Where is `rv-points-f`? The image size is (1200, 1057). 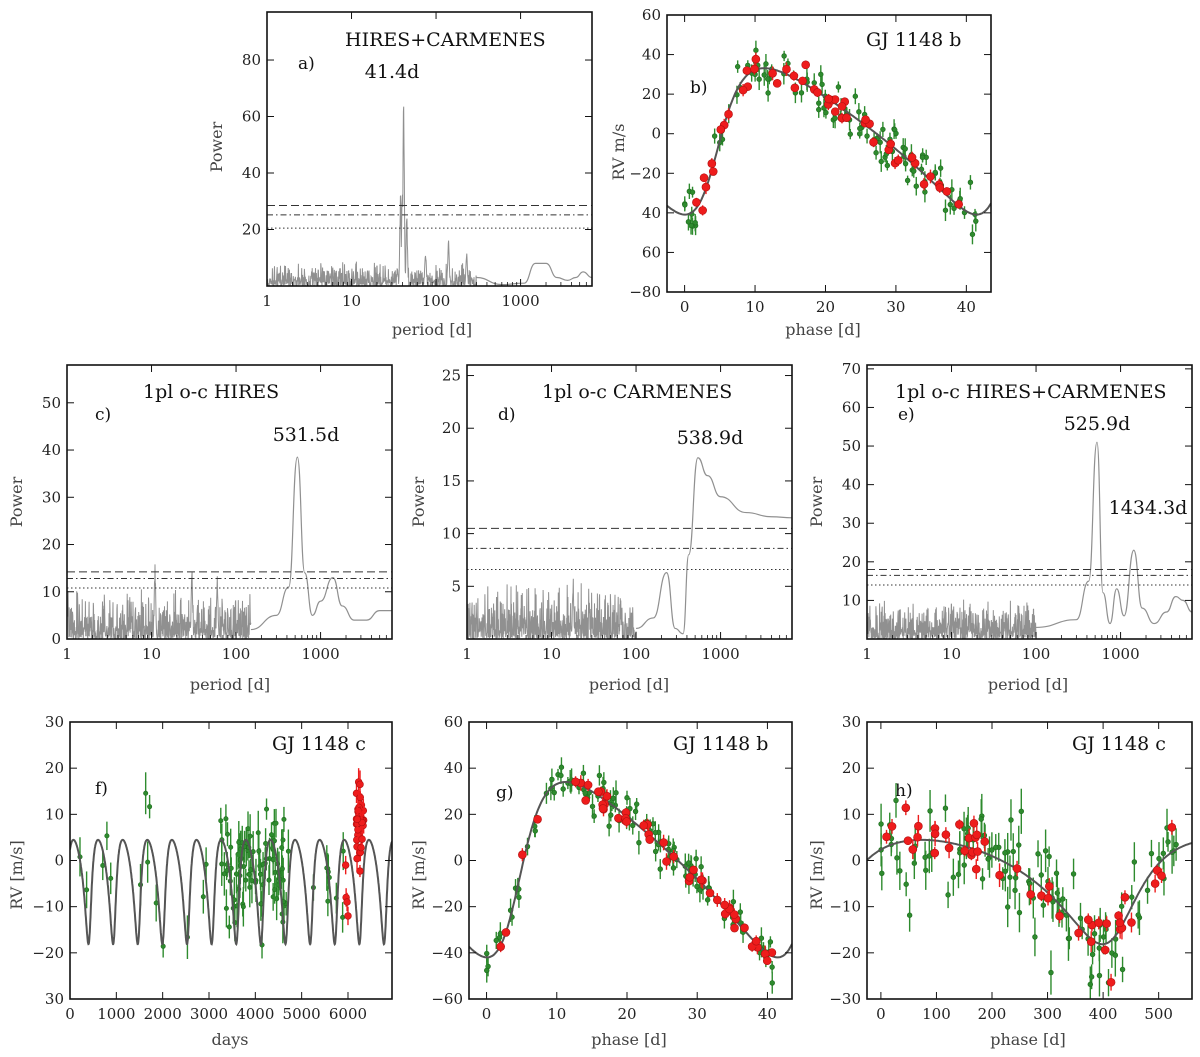
rv-points-f is located at coordinates (231, 864).